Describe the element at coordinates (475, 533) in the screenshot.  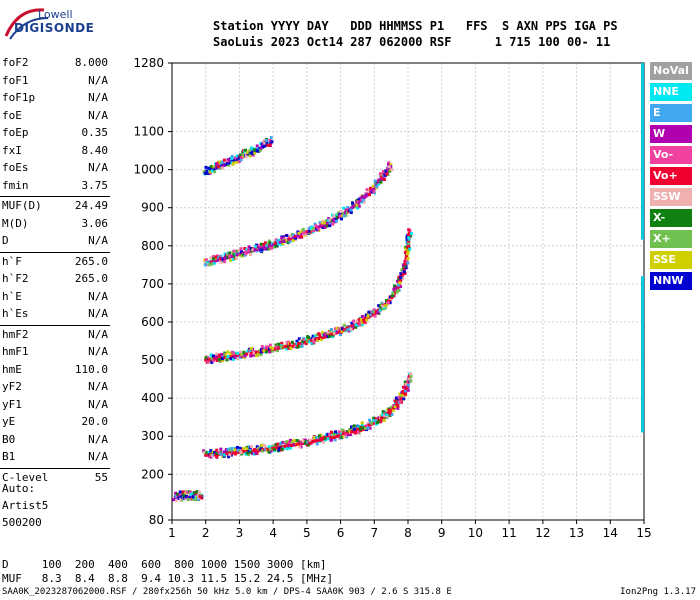
I see `x-tick-label: 10` at that location.